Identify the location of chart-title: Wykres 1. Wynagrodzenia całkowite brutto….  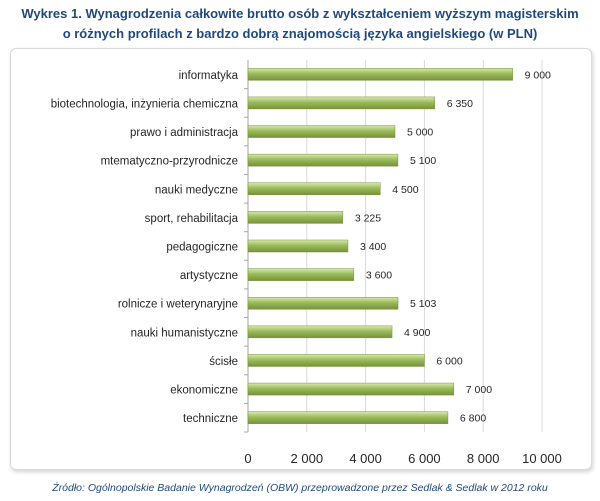
(300, 24).